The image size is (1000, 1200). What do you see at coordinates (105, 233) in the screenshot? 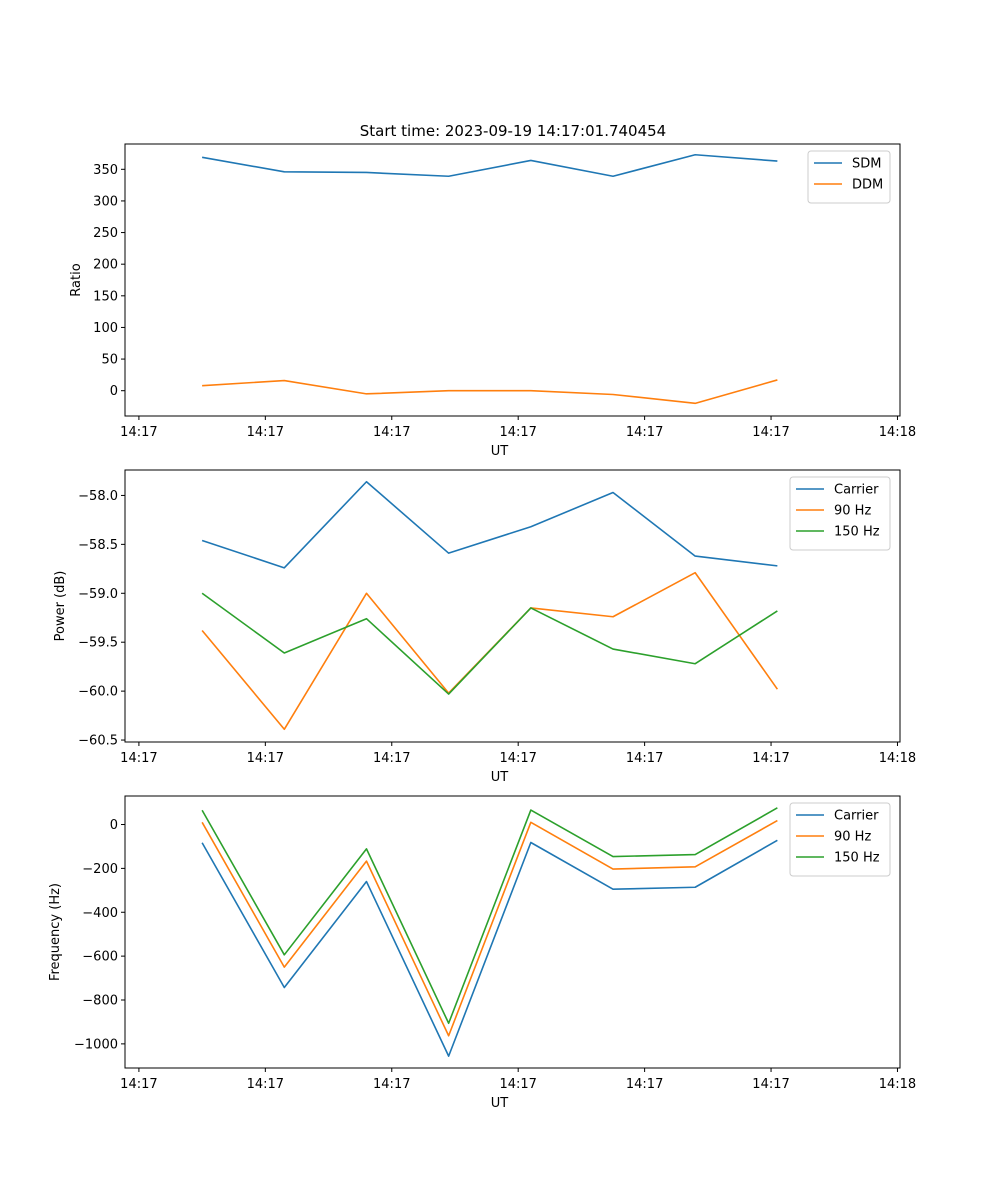
I see `y-tick-label: 250` at bounding box center [105, 233].